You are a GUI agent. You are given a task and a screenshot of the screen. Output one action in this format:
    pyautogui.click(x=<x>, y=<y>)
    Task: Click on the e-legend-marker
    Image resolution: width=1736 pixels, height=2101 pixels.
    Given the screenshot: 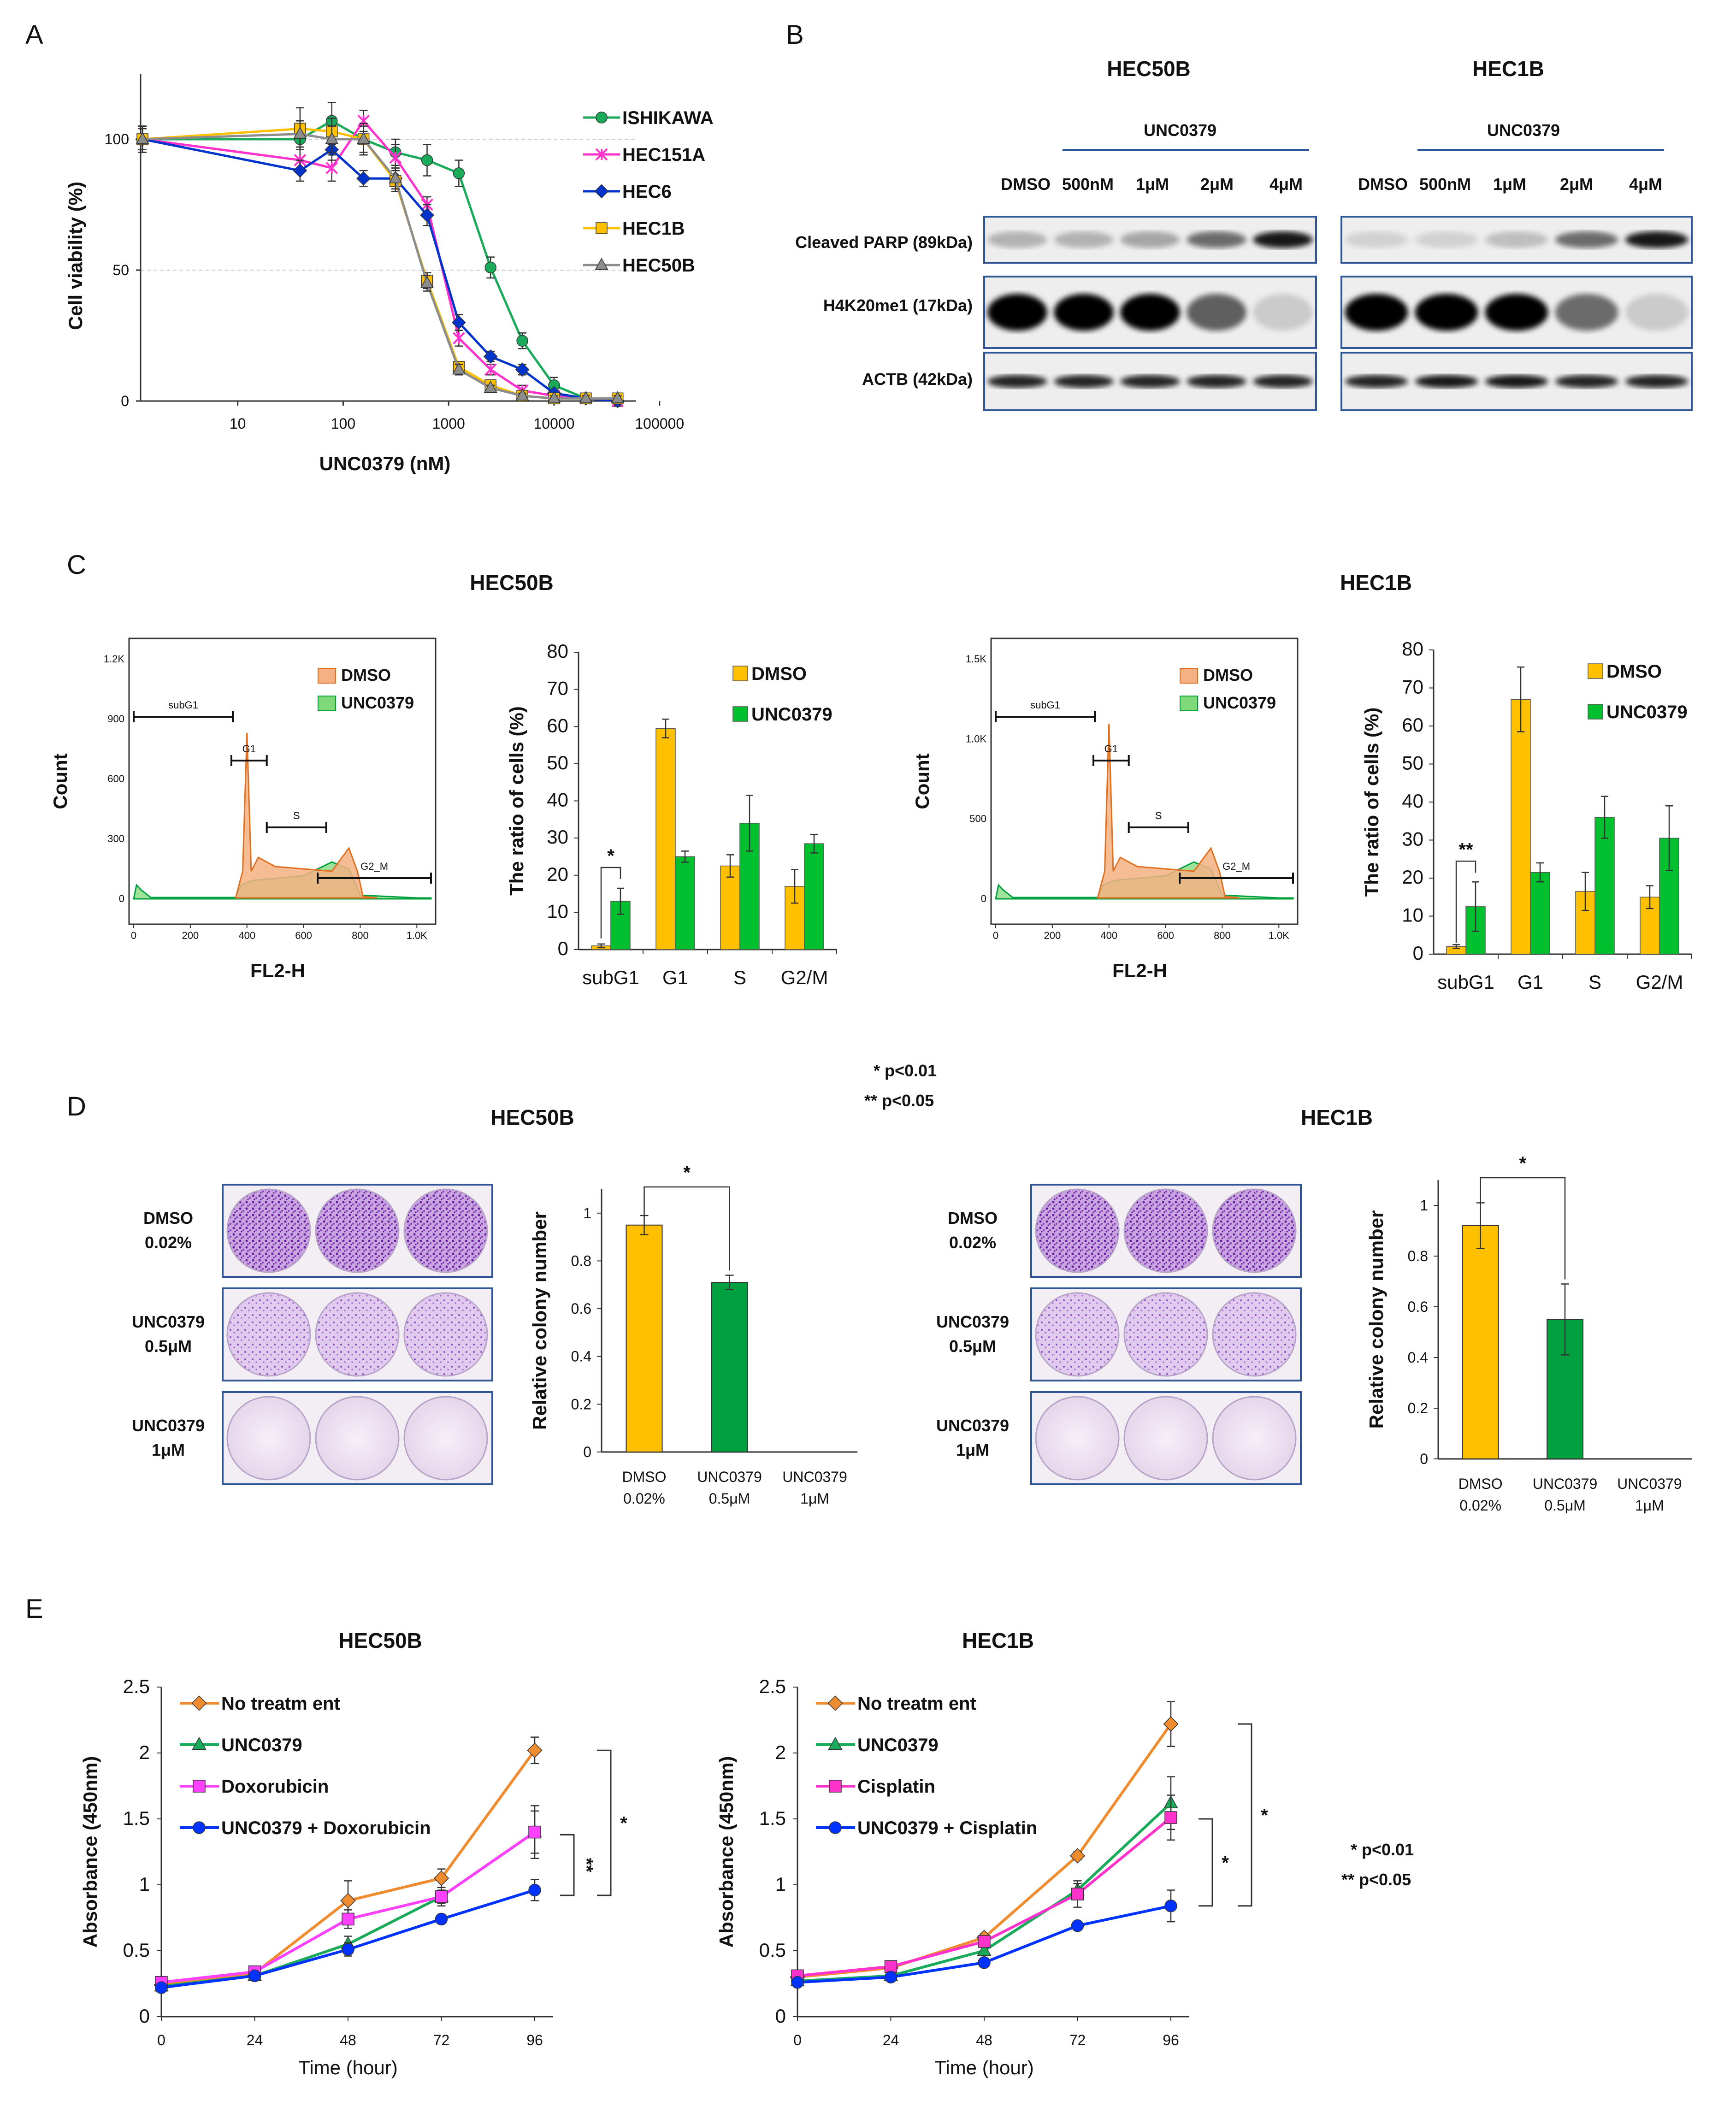 What is the action you would take?
    pyautogui.click(x=199, y=1827)
    